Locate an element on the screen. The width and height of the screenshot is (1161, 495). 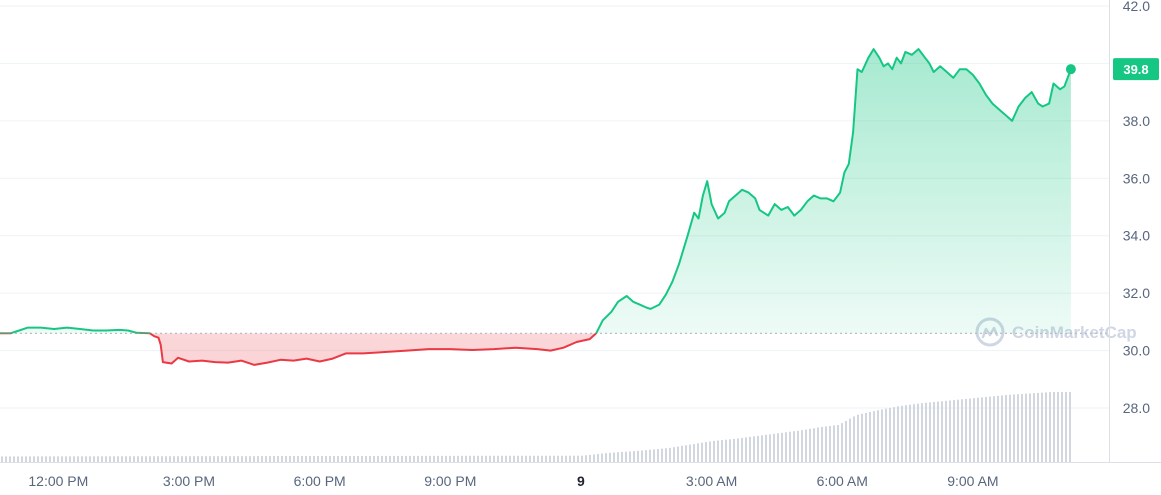
last-price-label: 39.8 is located at coordinates (1135, 69).